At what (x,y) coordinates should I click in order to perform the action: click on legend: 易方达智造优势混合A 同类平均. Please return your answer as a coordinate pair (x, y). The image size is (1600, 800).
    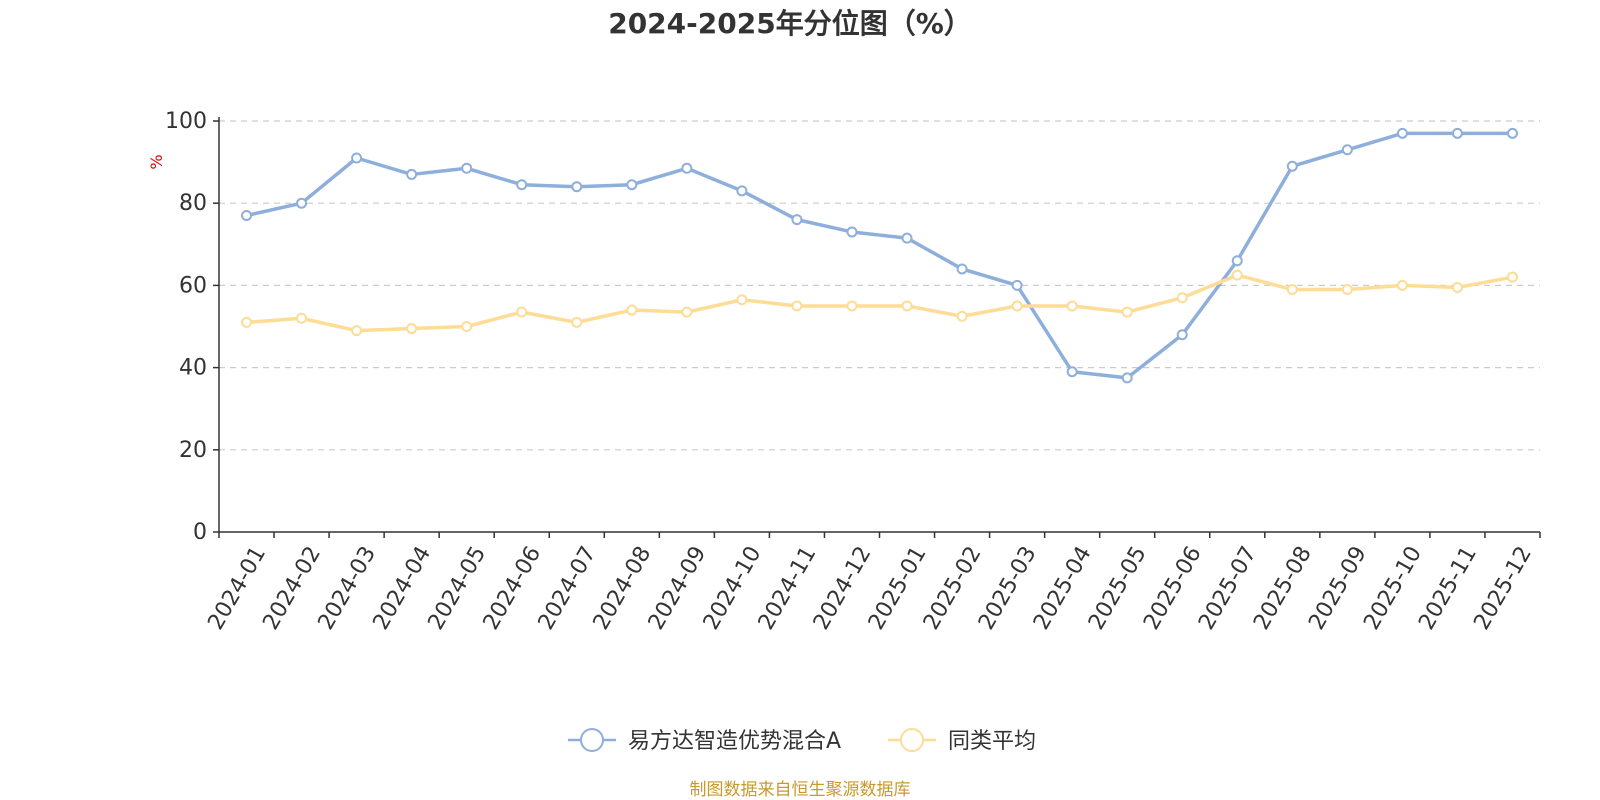
    Looking at the image, I should click on (802, 741).